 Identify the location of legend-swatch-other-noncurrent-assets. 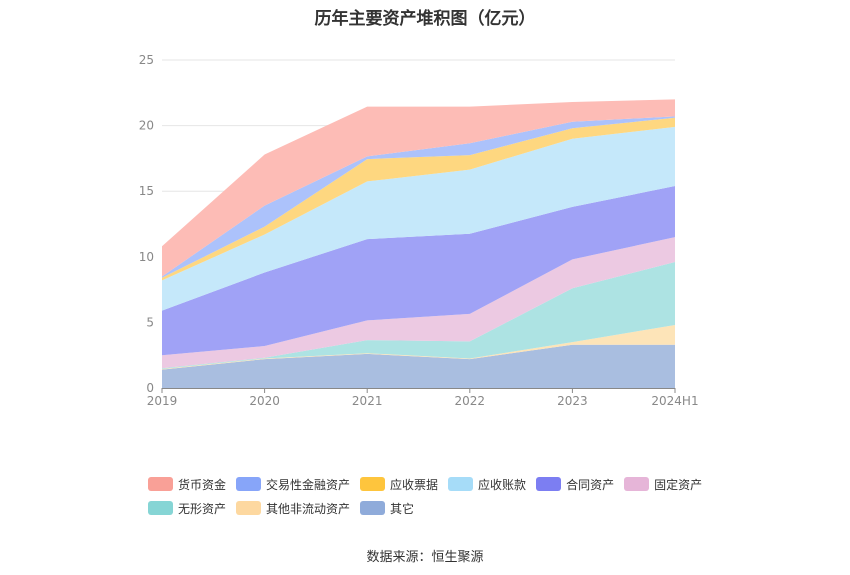
(249, 508).